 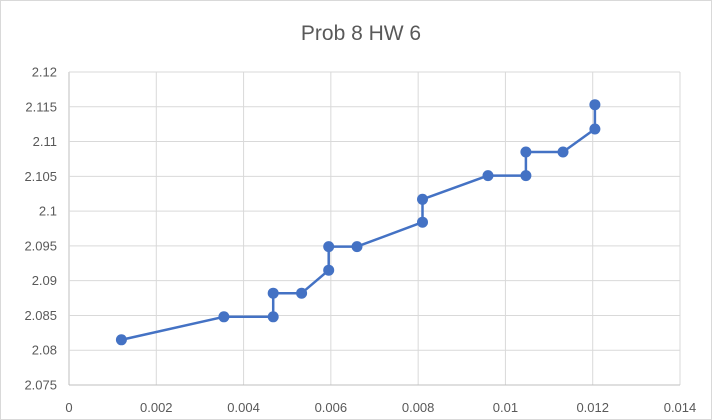 What do you see at coordinates (680, 407) in the screenshot?
I see `x-tick-label: 0.014` at bounding box center [680, 407].